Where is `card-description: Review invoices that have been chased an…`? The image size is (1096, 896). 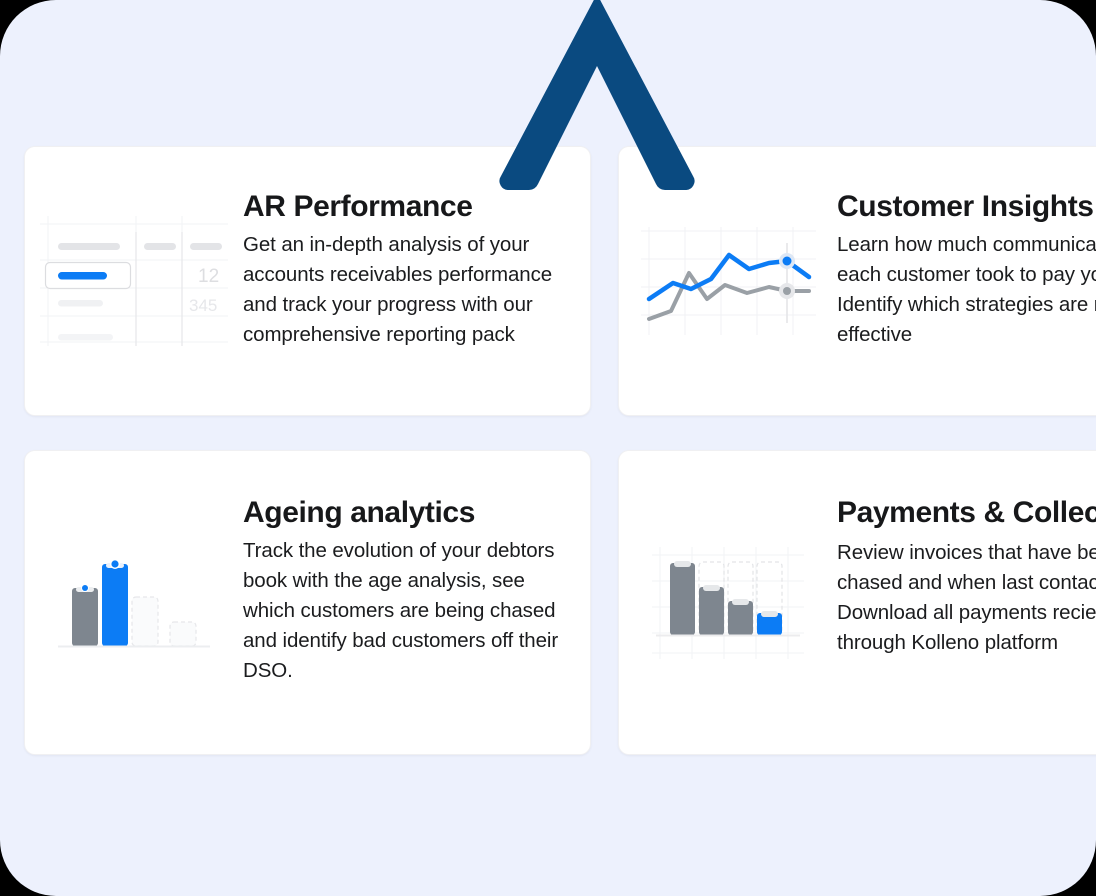 card-description: Review invoices that have been chased an… is located at coordinates (966, 598).